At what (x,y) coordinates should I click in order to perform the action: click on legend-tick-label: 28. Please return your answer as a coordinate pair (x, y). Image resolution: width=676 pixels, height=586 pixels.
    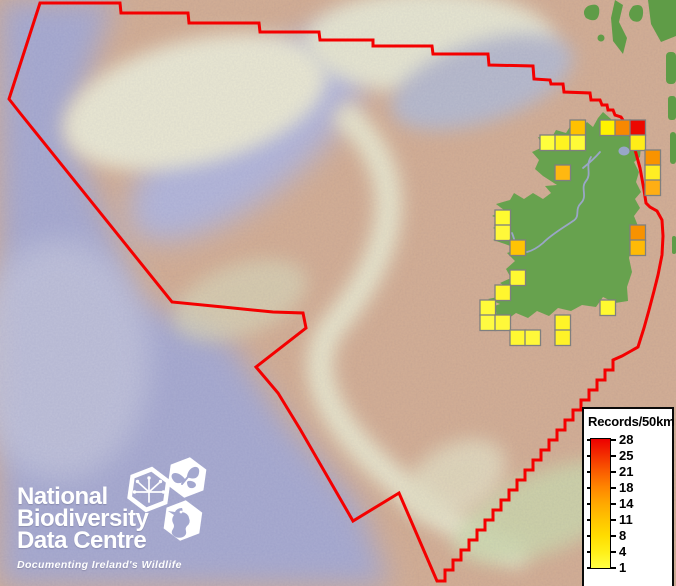
    Looking at the image, I should click on (626, 439).